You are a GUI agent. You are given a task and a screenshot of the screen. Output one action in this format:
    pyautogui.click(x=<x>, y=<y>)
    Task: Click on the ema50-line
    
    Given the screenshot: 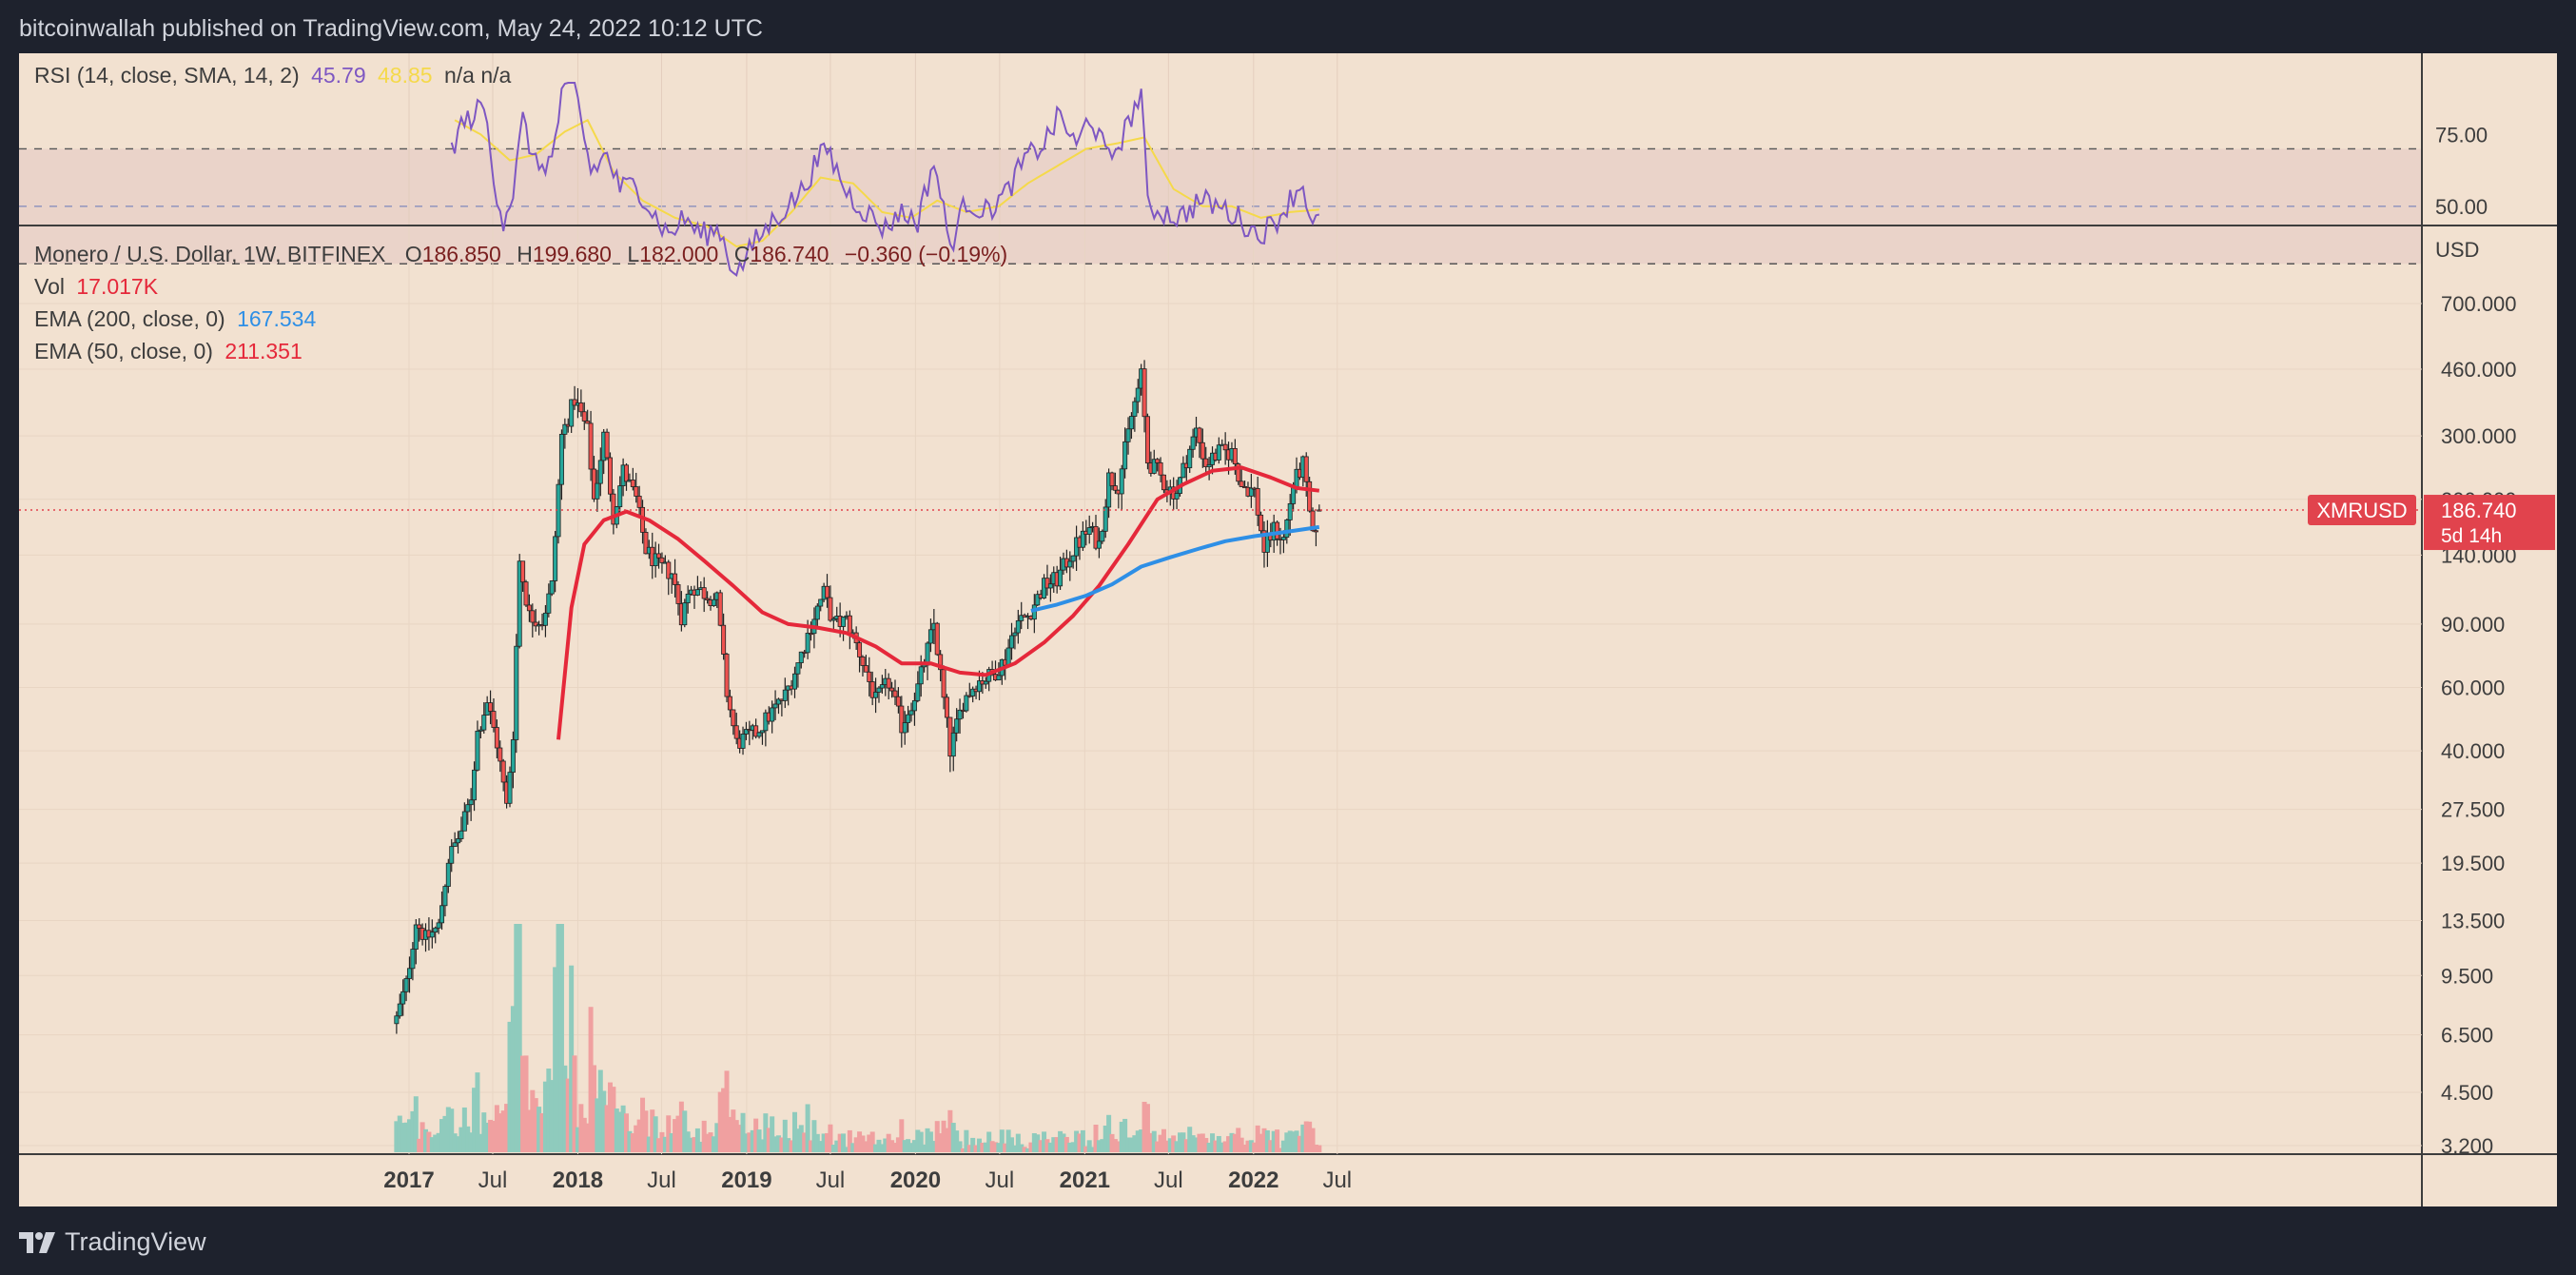 What is the action you would take?
    pyautogui.click(x=938, y=602)
    